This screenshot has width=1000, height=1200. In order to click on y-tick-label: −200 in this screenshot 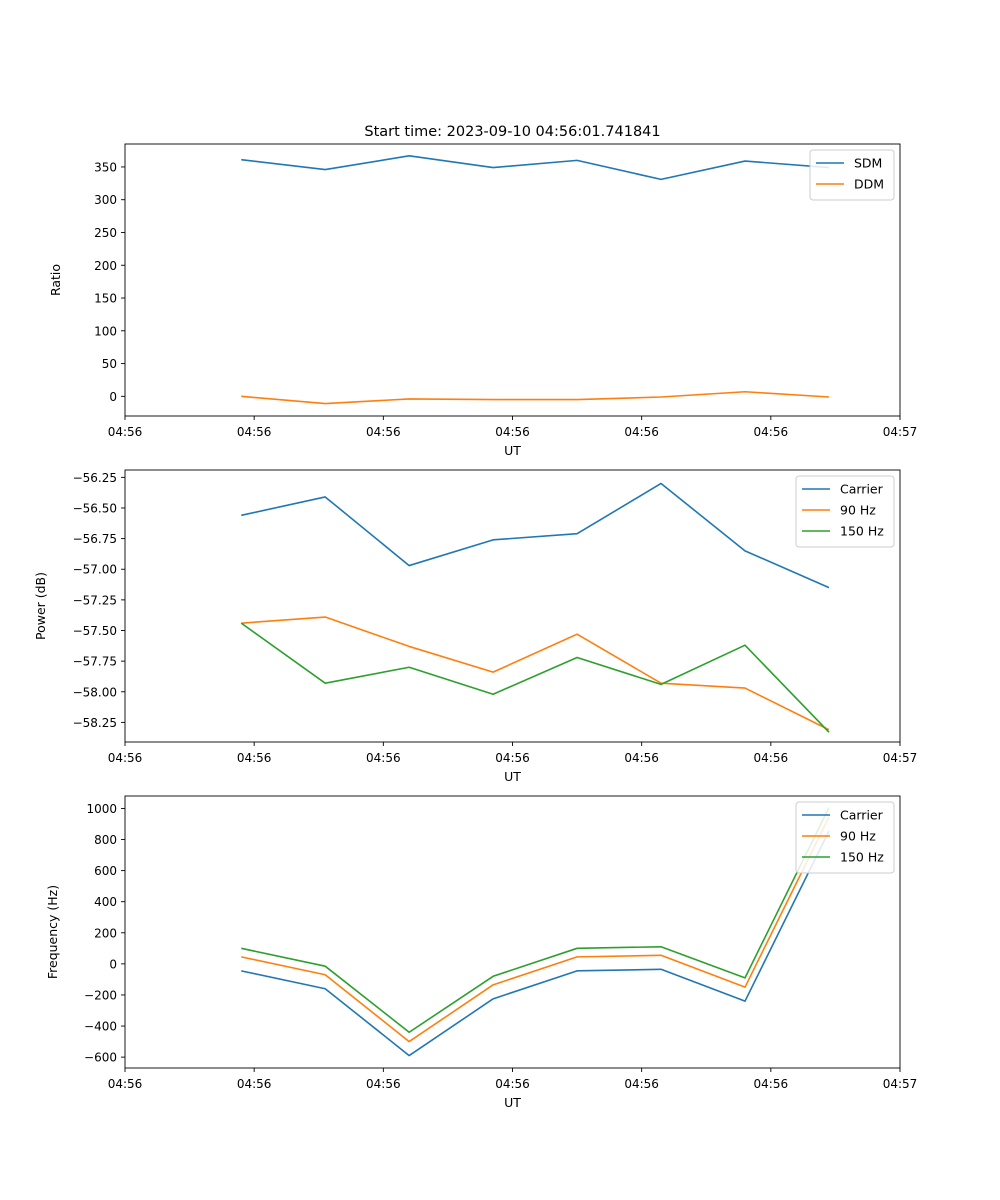, I will do `click(100, 995)`.